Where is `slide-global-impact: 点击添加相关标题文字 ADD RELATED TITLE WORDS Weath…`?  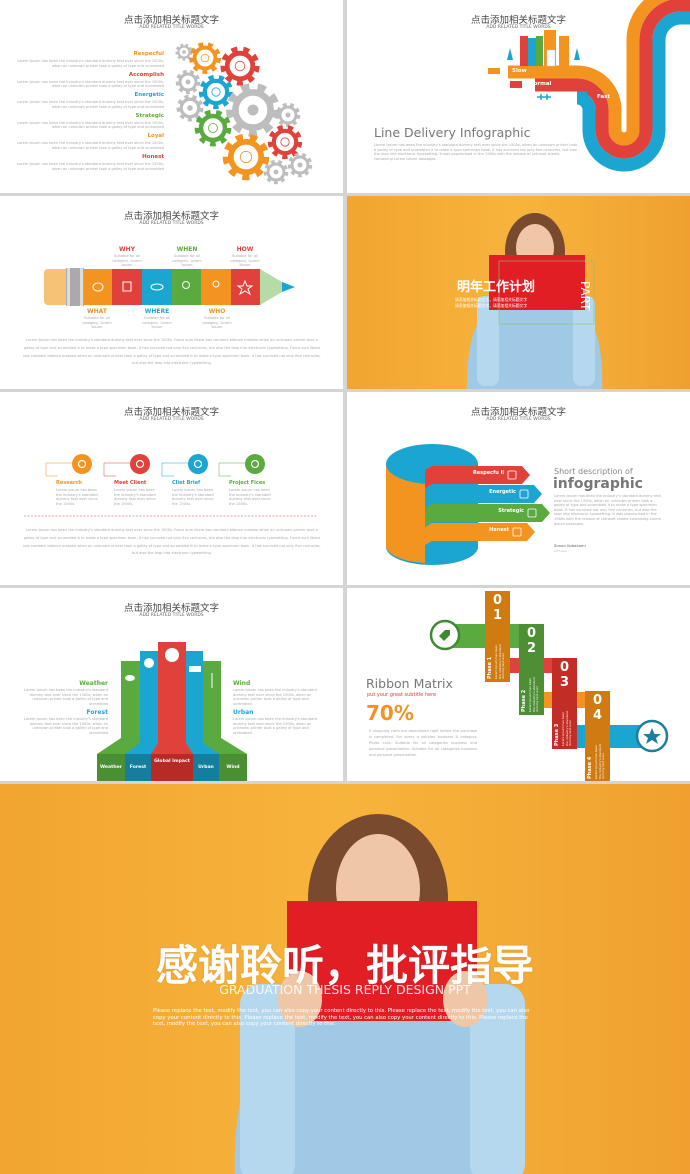 slide-global-impact: 点击添加相关标题文字 ADD RELATED TITLE WORDS Weath… is located at coordinates (171, 684).